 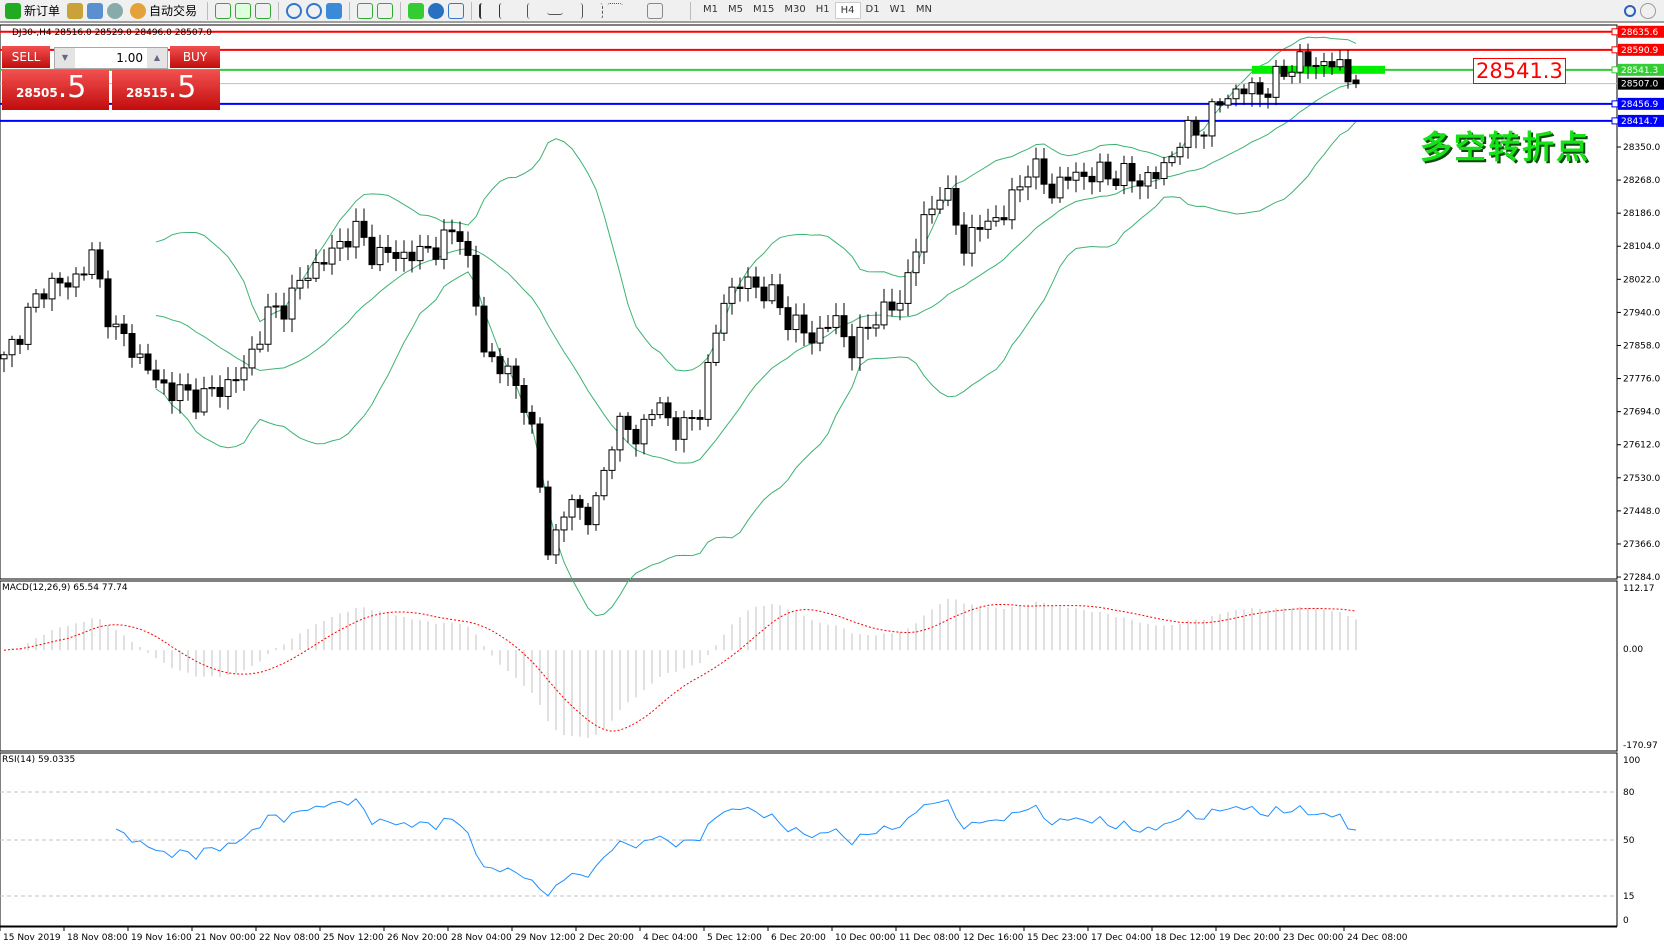 What do you see at coordinates (334, 10) in the screenshot?
I see `tile-windows-icon` at bounding box center [334, 10].